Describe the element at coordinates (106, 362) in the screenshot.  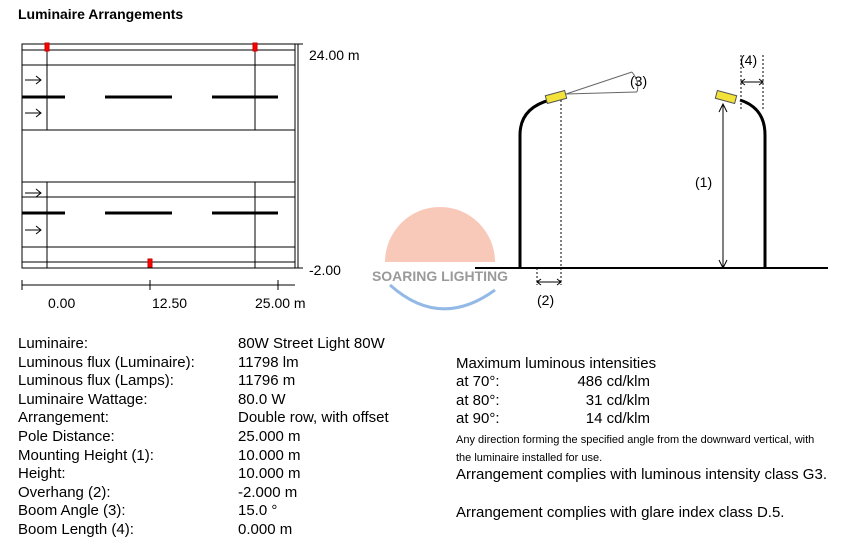
I see `spec-label: Luminous flux (Luminaire):` at that location.